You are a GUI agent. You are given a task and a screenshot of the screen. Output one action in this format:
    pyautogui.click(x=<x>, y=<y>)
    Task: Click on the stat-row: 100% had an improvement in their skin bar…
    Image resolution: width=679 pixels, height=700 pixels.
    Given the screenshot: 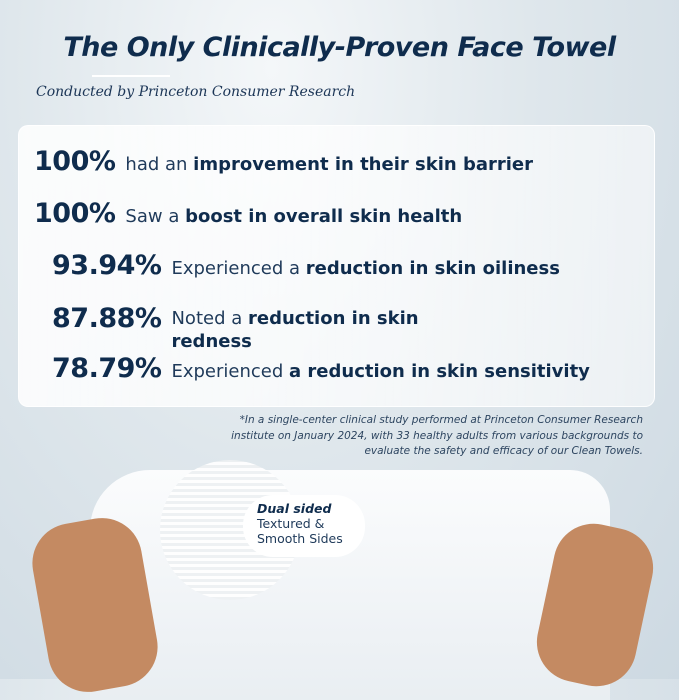 What is the action you would take?
    pyautogui.click(x=283, y=161)
    